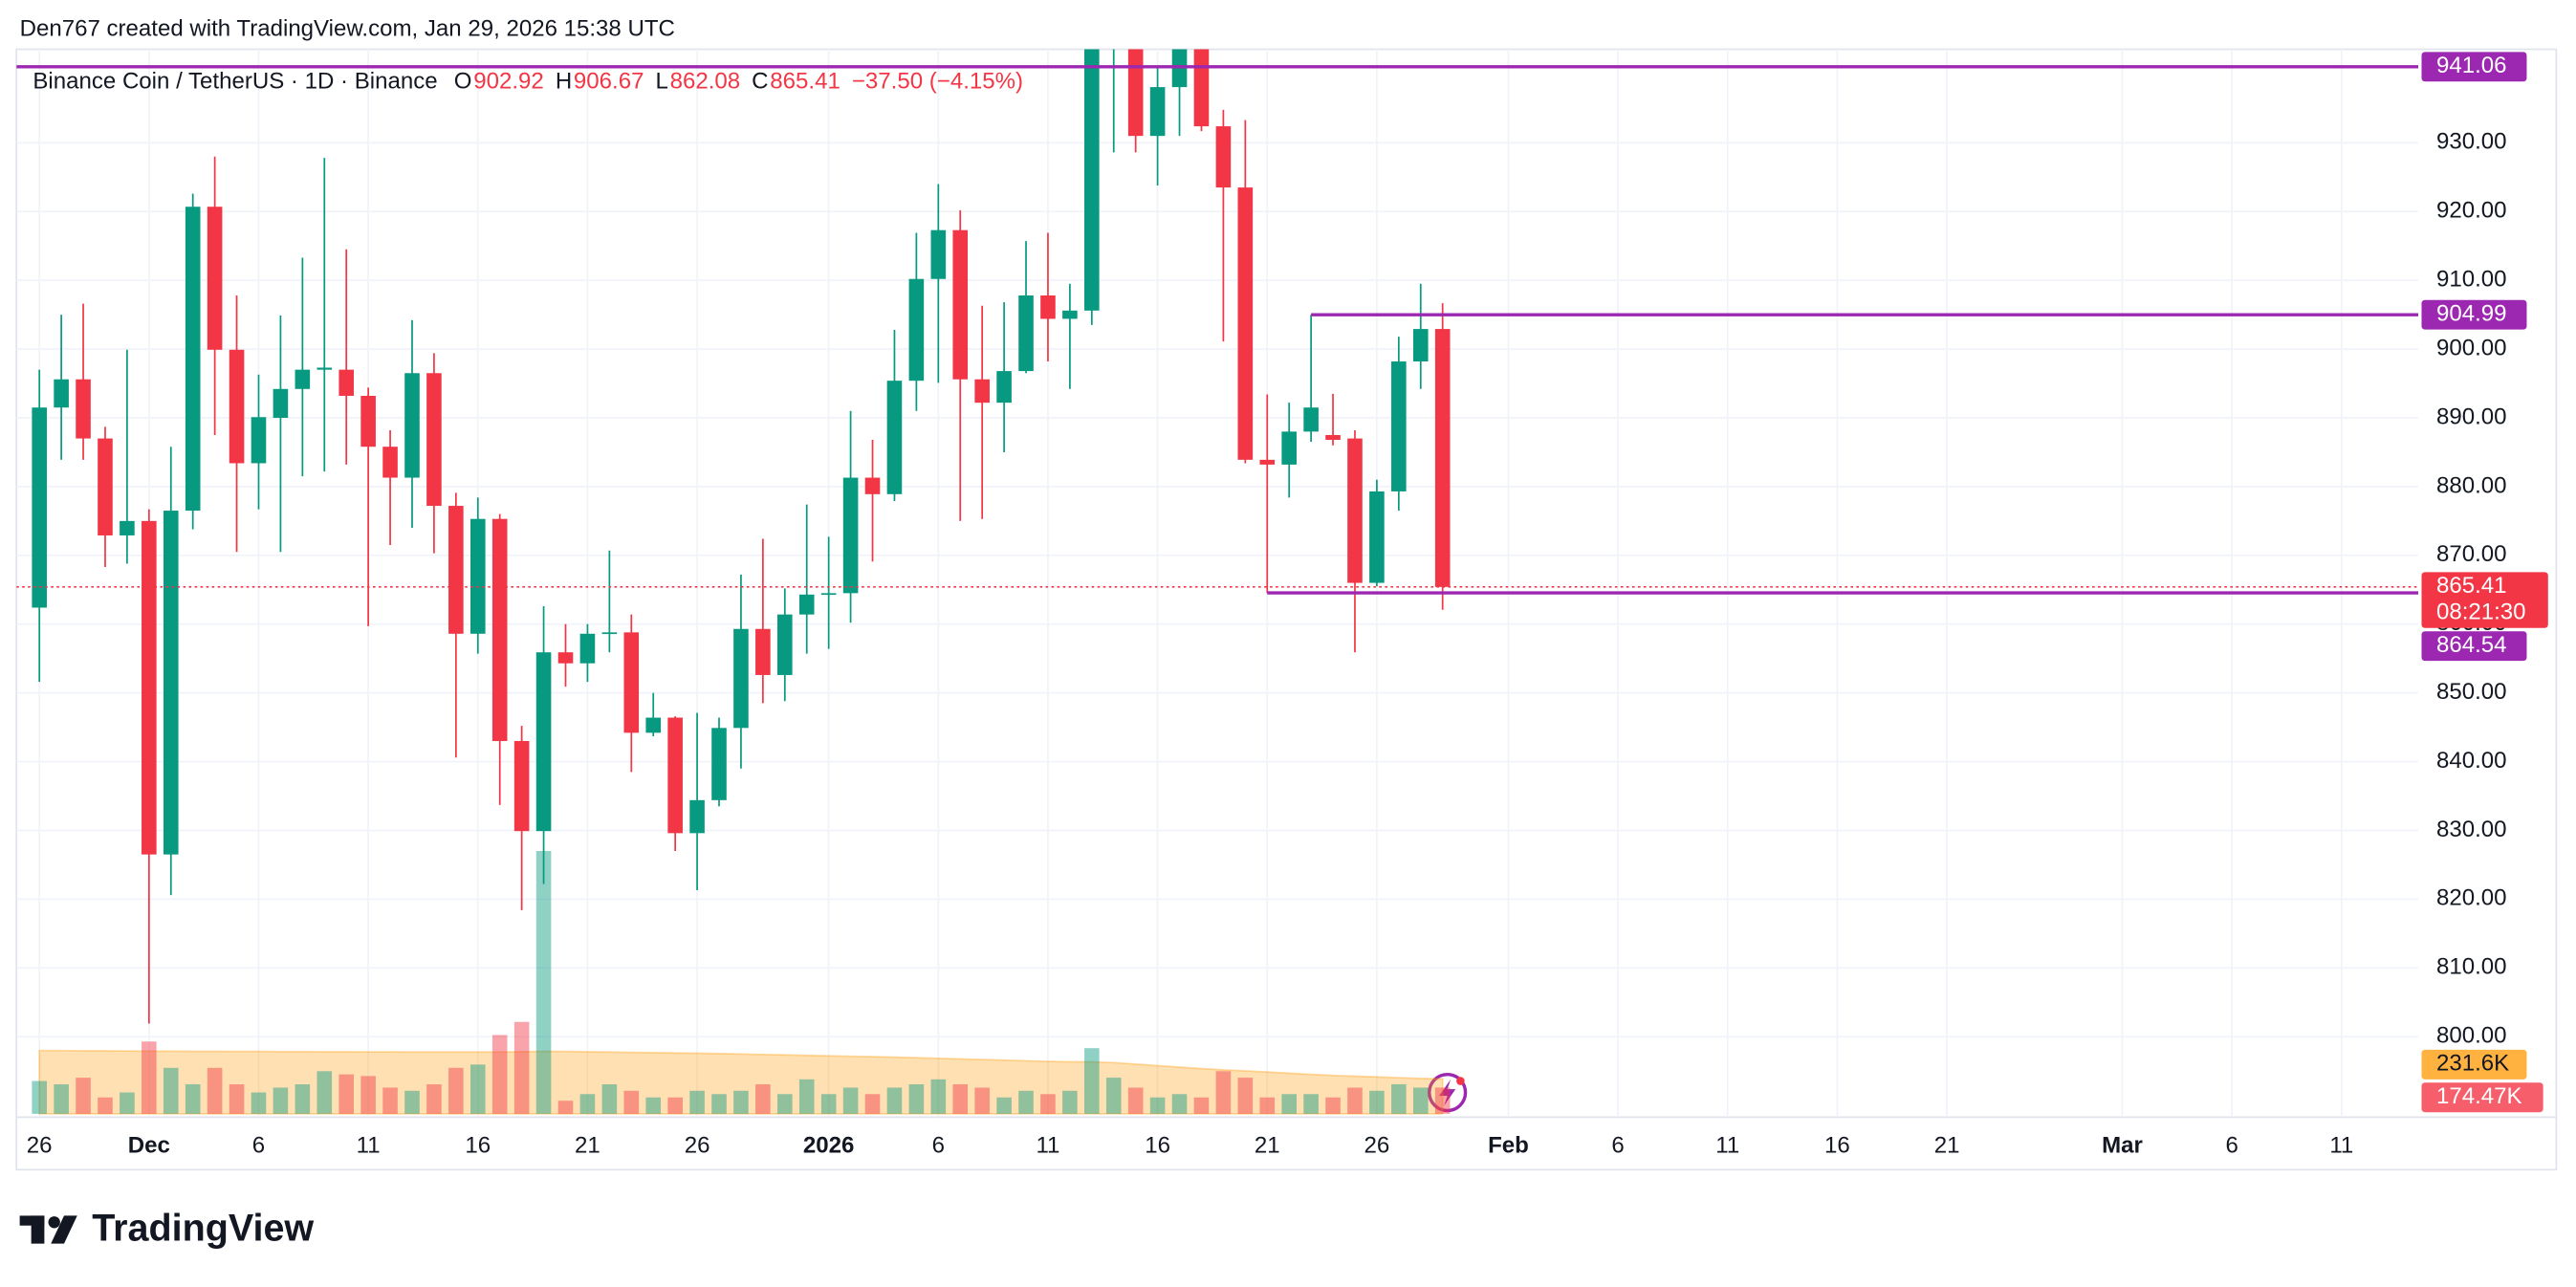 This screenshot has width=2576, height=1287. Describe the element at coordinates (2482, 1098) in the screenshot. I see `volume-label-box` at that location.